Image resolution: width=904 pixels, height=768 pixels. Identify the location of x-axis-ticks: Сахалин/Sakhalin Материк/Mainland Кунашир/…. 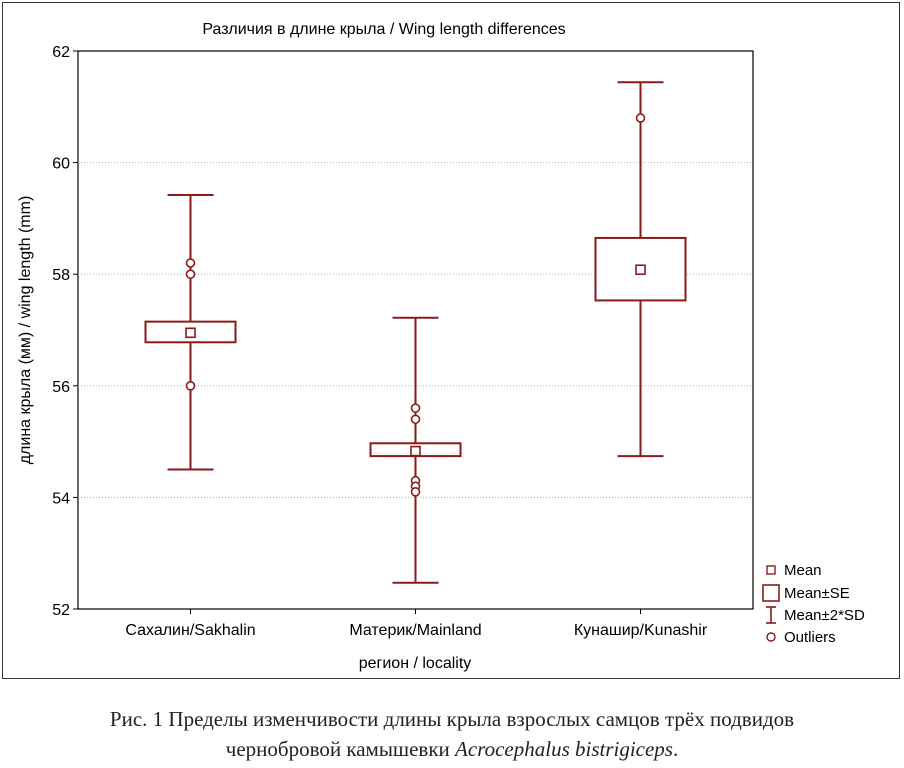
(416, 624).